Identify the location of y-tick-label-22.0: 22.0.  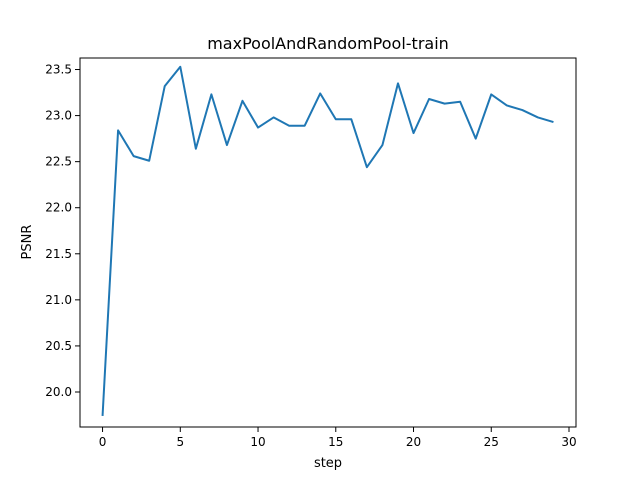
(58, 208).